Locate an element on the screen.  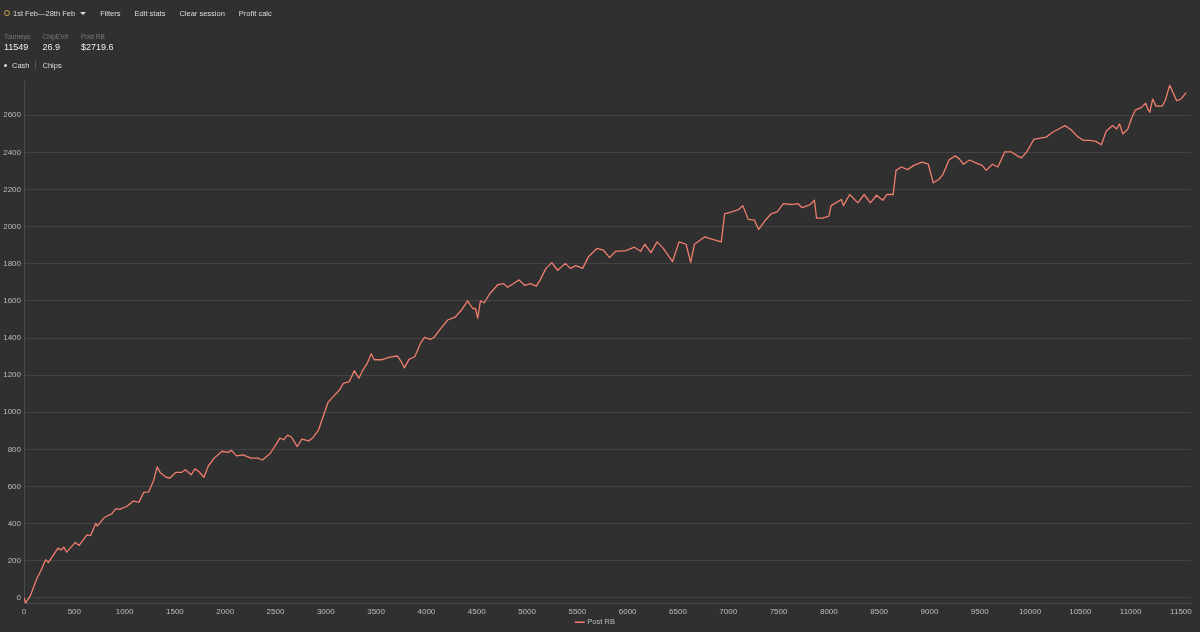
x-tick-label: 3500 is located at coordinates (376, 611).